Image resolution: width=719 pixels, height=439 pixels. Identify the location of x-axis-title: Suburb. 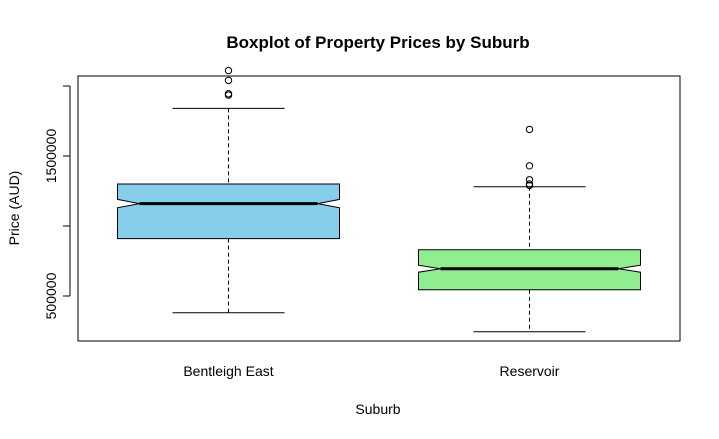
(377, 409).